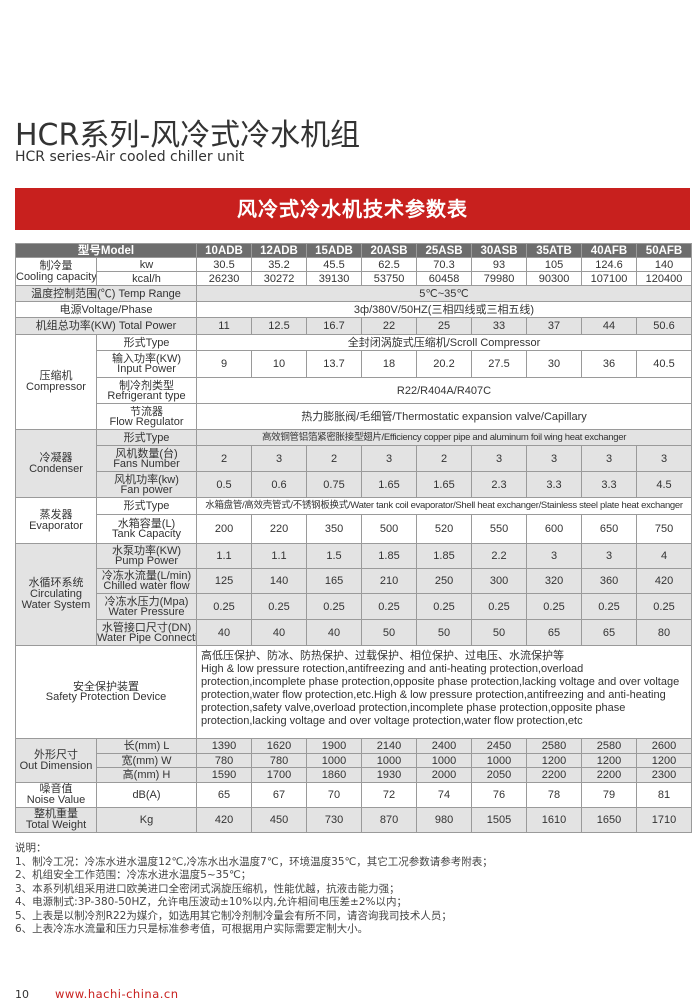 The width and height of the screenshot is (700, 1001). What do you see at coordinates (224, 795) in the screenshot?
I see `value-cell: 65` at bounding box center [224, 795].